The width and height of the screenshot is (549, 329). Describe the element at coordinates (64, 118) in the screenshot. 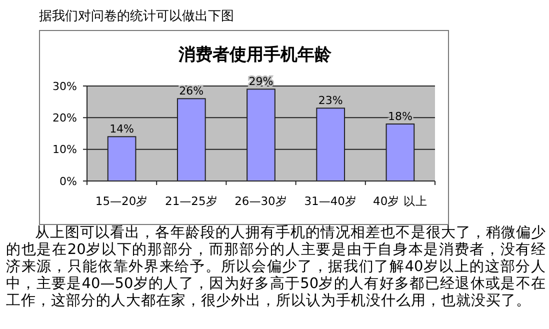

I see `y-tick-label: 20%` at that location.